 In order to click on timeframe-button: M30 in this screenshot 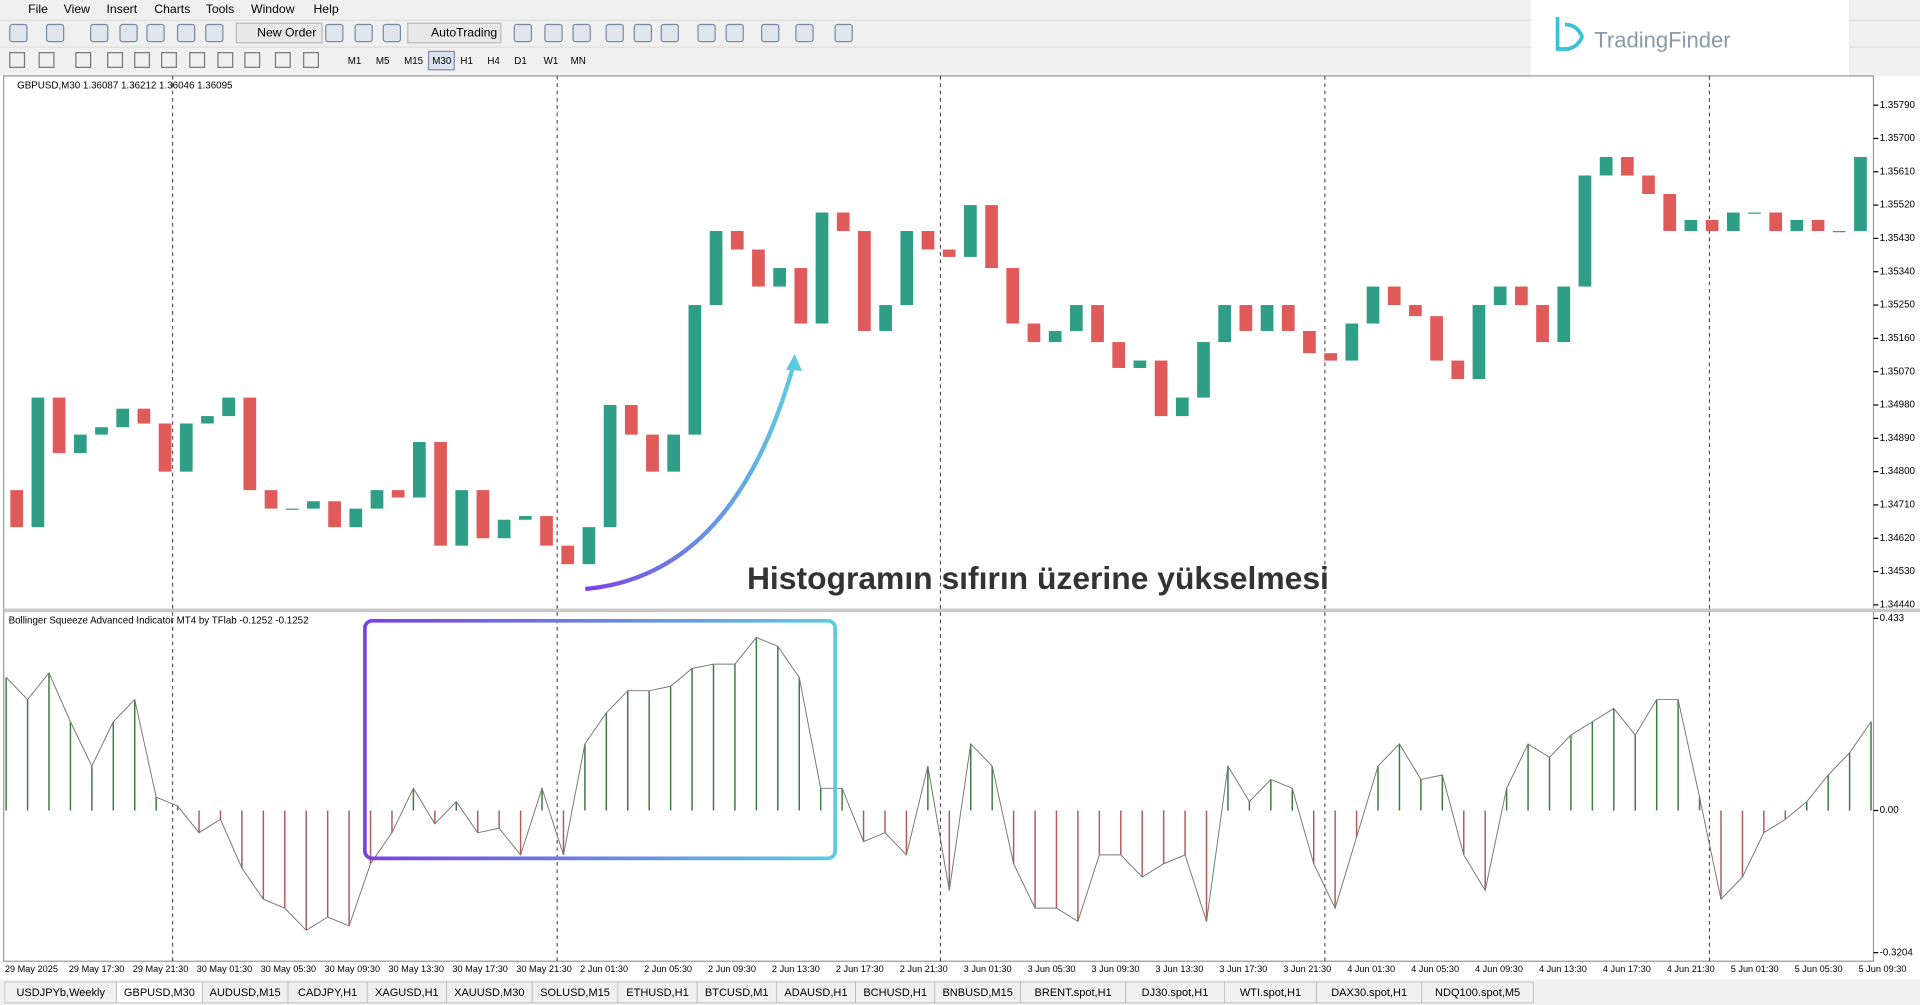, I will do `click(442, 61)`.